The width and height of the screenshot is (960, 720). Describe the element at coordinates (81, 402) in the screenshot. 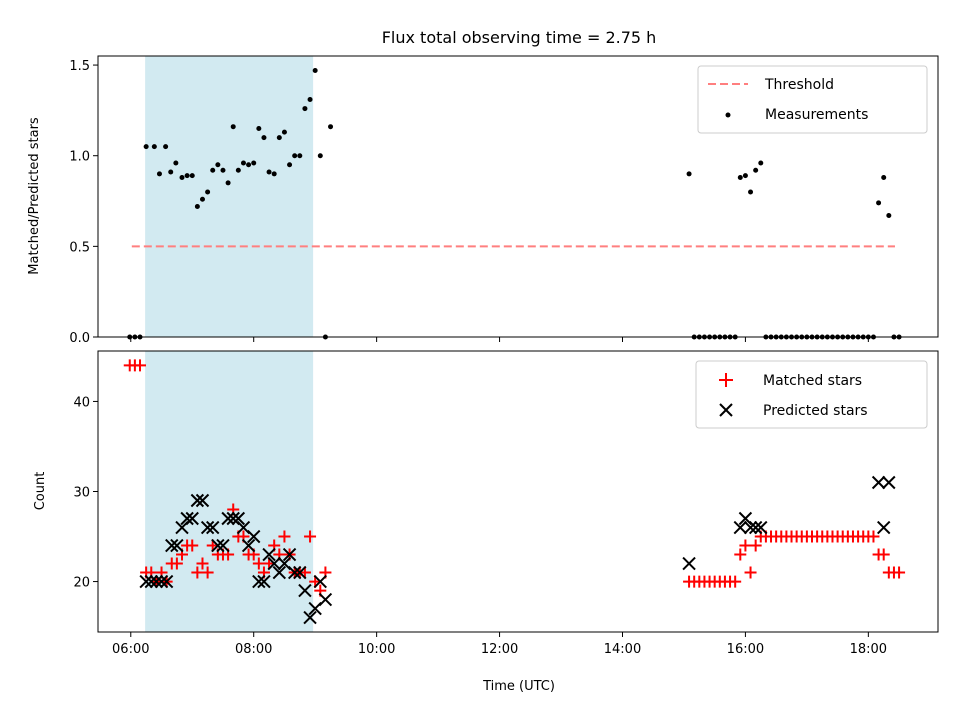

I see `y-tick-label: 40` at that location.